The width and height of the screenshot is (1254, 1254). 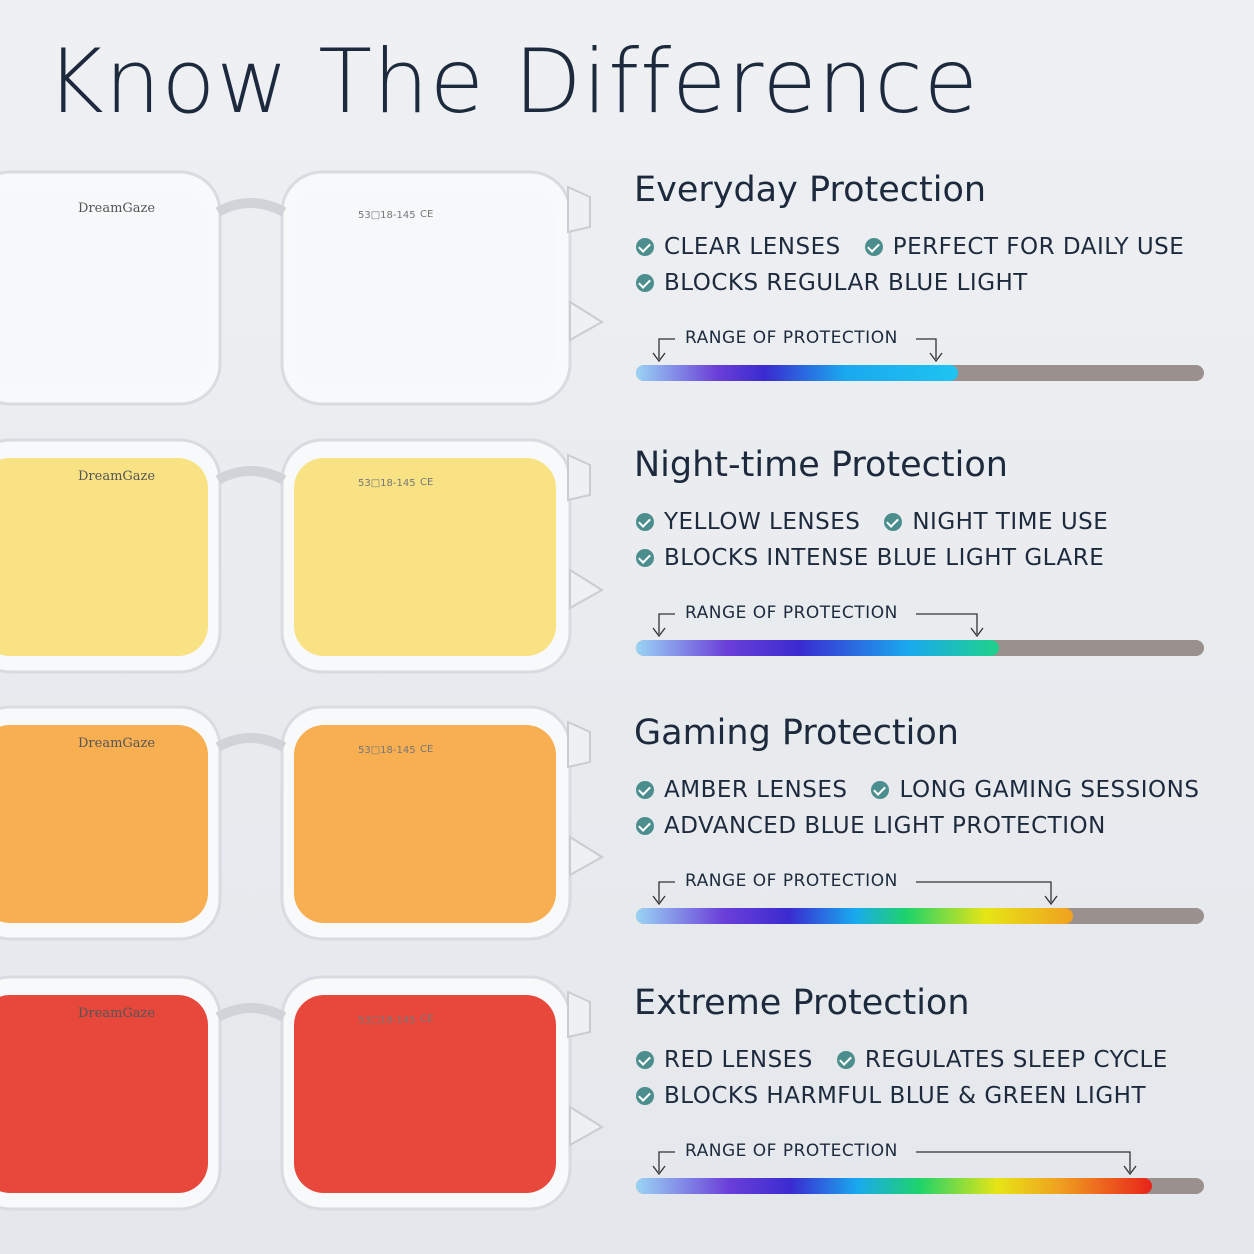 I want to click on feature: PERFECT FOR DAILY USE, so click(x=1024, y=247).